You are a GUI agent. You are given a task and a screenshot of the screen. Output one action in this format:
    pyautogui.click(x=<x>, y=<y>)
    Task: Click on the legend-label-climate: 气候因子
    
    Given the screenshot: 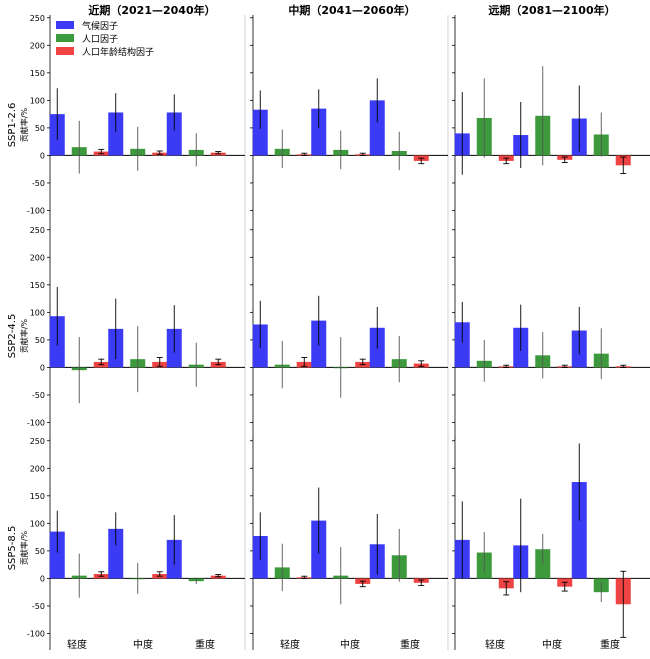 What is the action you would take?
    pyautogui.click(x=100, y=26)
    